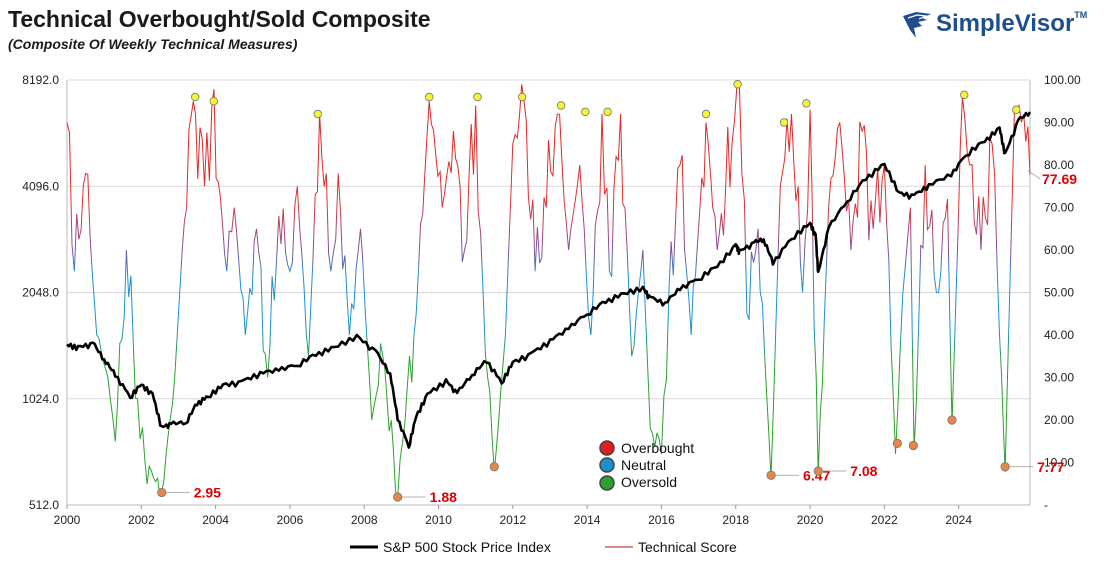 The height and width of the screenshot is (575, 1105). I want to click on legend-neutral-label: Neutral, so click(643, 465).